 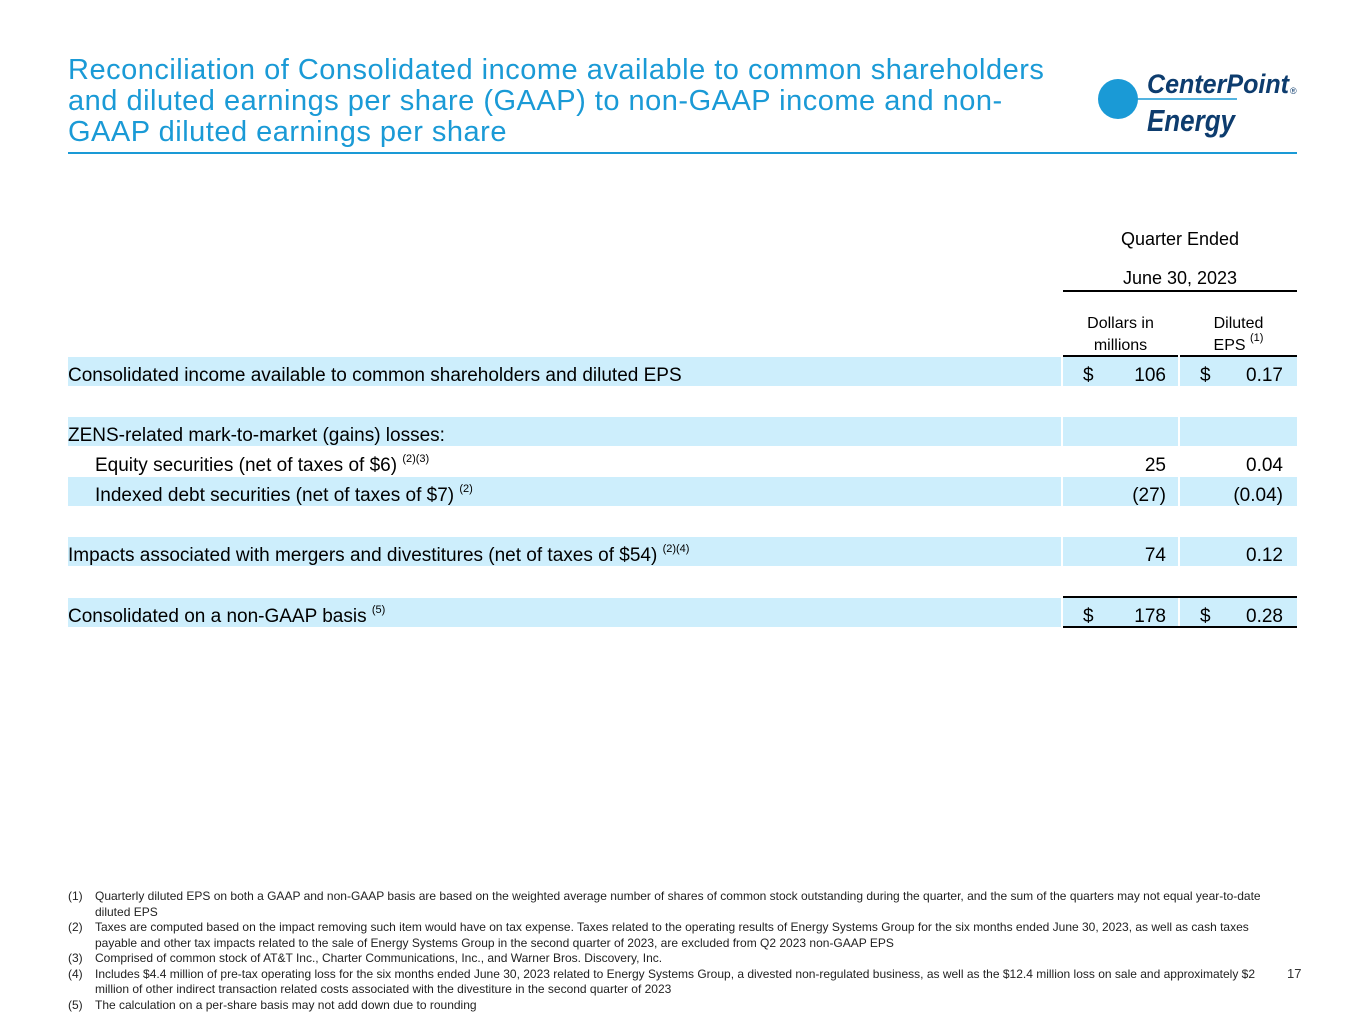 What do you see at coordinates (676, 549) in the screenshot?
I see `row-note: (2)(4)` at bounding box center [676, 549].